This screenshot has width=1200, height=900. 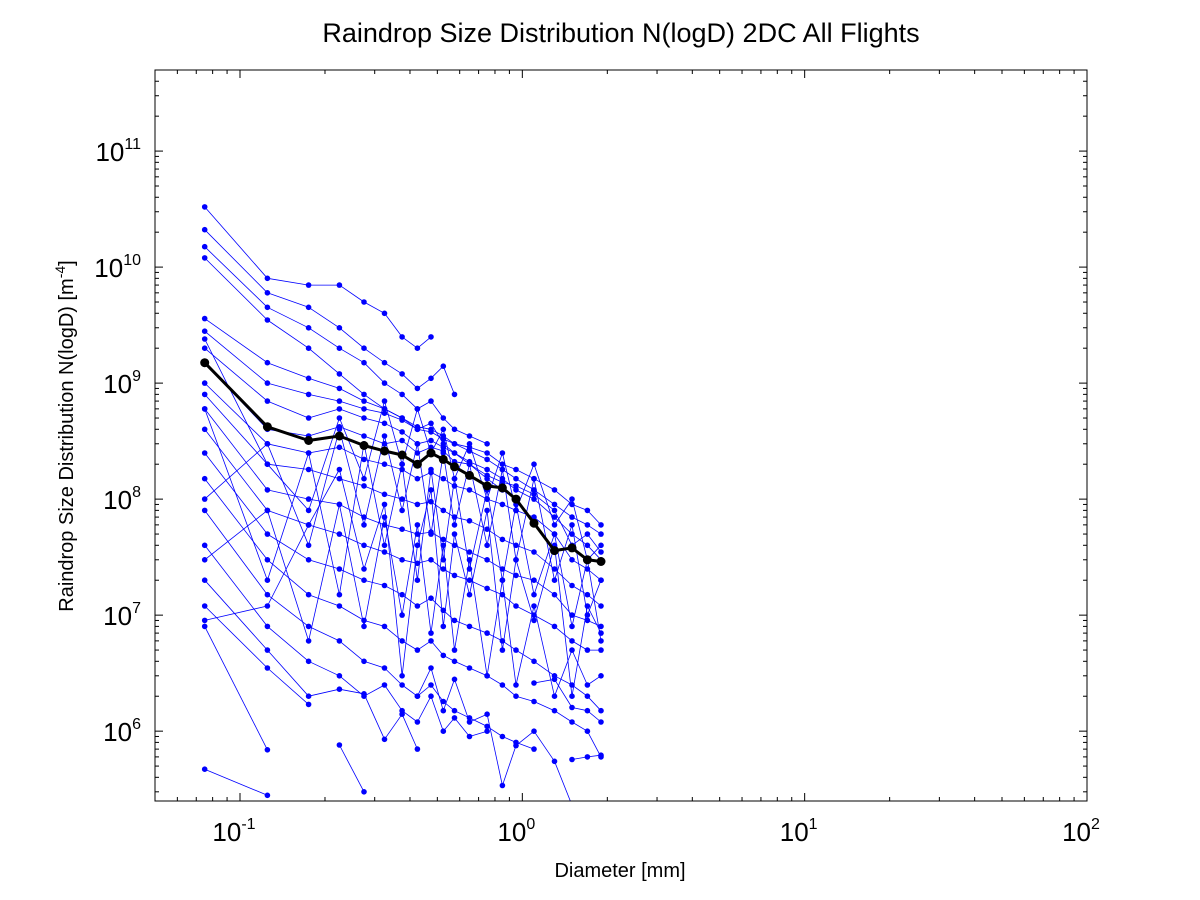 What do you see at coordinates (60, 272) in the screenshot?
I see `y-axis-label-exponent: -4` at bounding box center [60, 272].